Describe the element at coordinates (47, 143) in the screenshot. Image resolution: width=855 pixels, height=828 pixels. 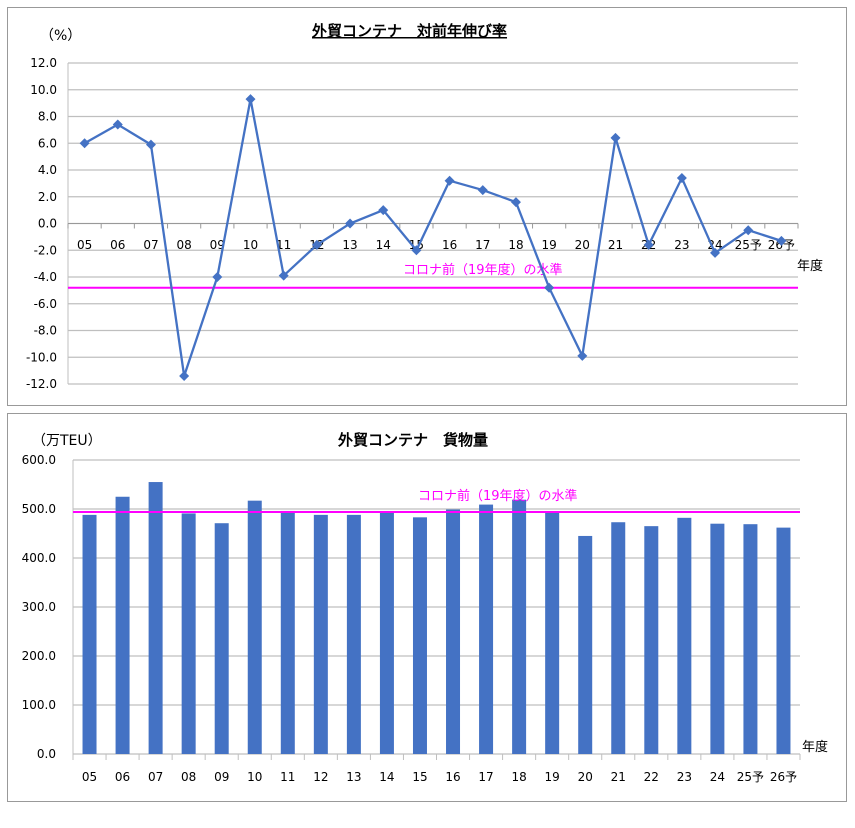
I see `y-tick-label: 6.0` at that location.